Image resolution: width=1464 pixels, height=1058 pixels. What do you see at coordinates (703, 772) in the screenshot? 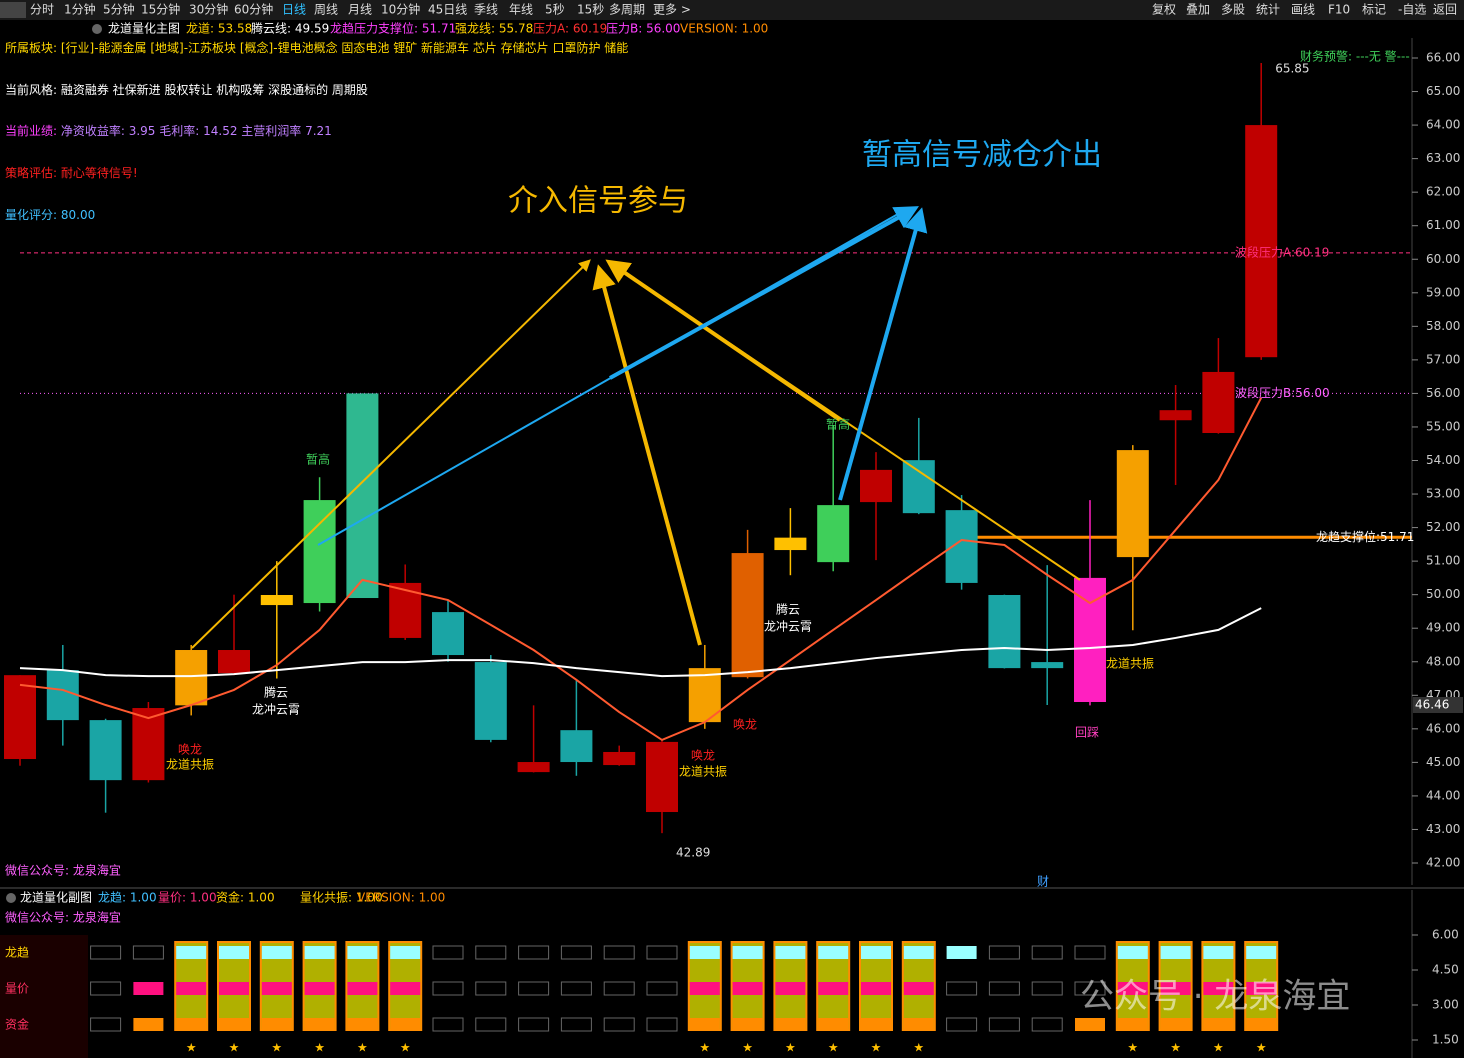
I see `signal-label: 龙道共振` at bounding box center [703, 772].